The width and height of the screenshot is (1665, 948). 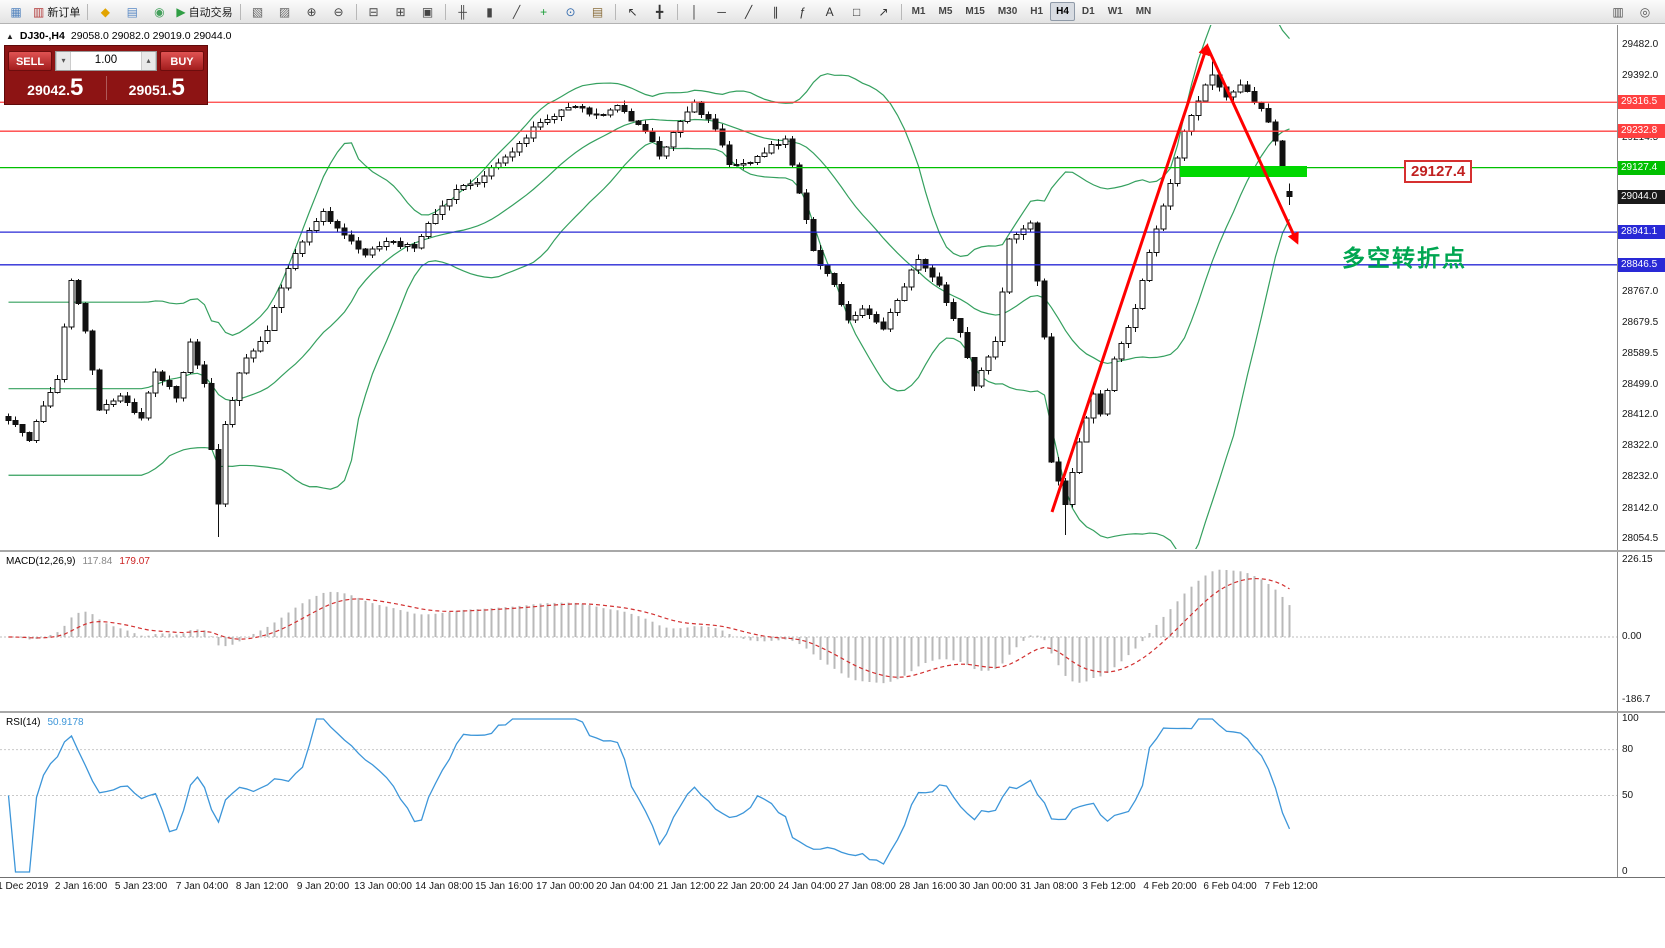 What do you see at coordinates (148, 60) in the screenshot?
I see `volume-increase-button: ▴` at bounding box center [148, 60].